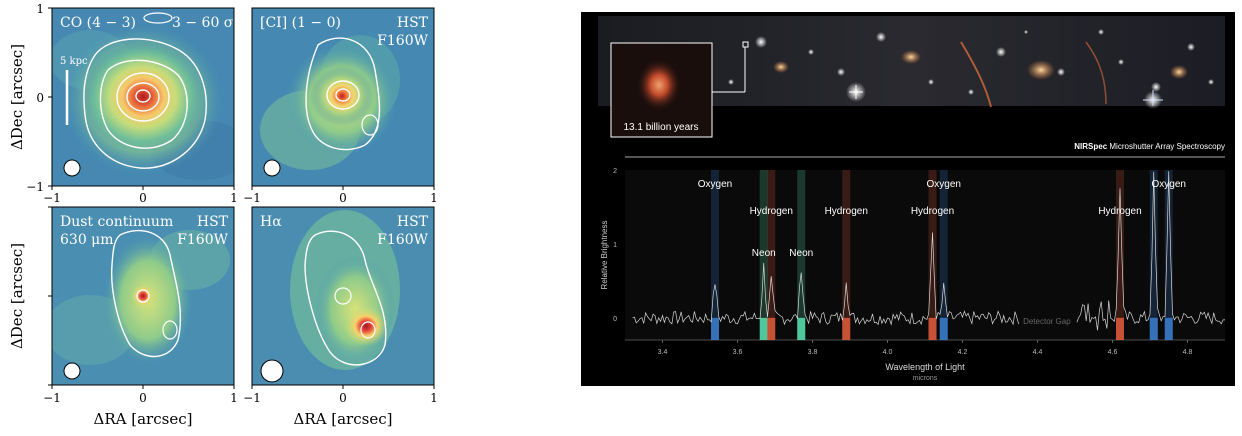  Describe the element at coordinates (661, 90) in the screenshot. I see `galaxy-inset` at that location.